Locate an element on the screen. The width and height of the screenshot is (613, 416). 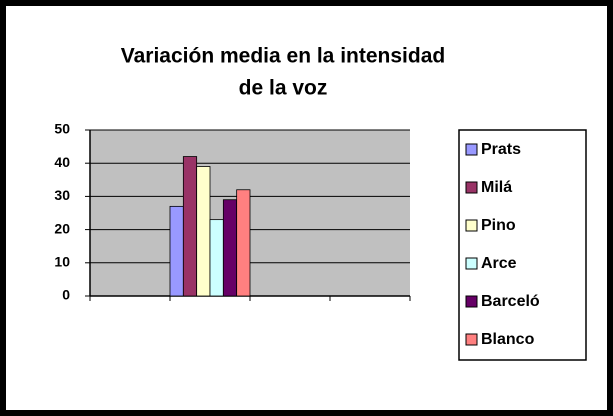
chart-title: de la voz is located at coordinates (283, 88).